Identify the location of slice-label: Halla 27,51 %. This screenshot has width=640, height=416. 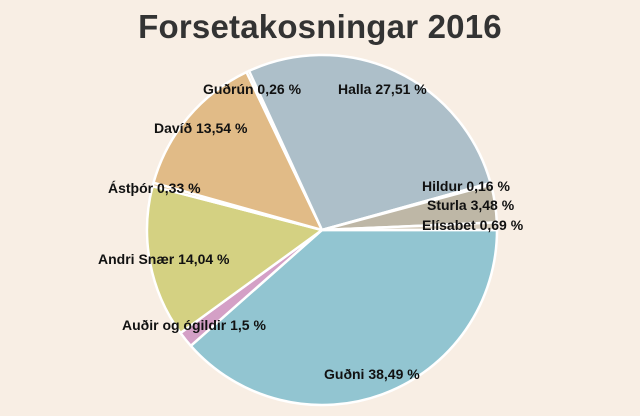
(382, 89).